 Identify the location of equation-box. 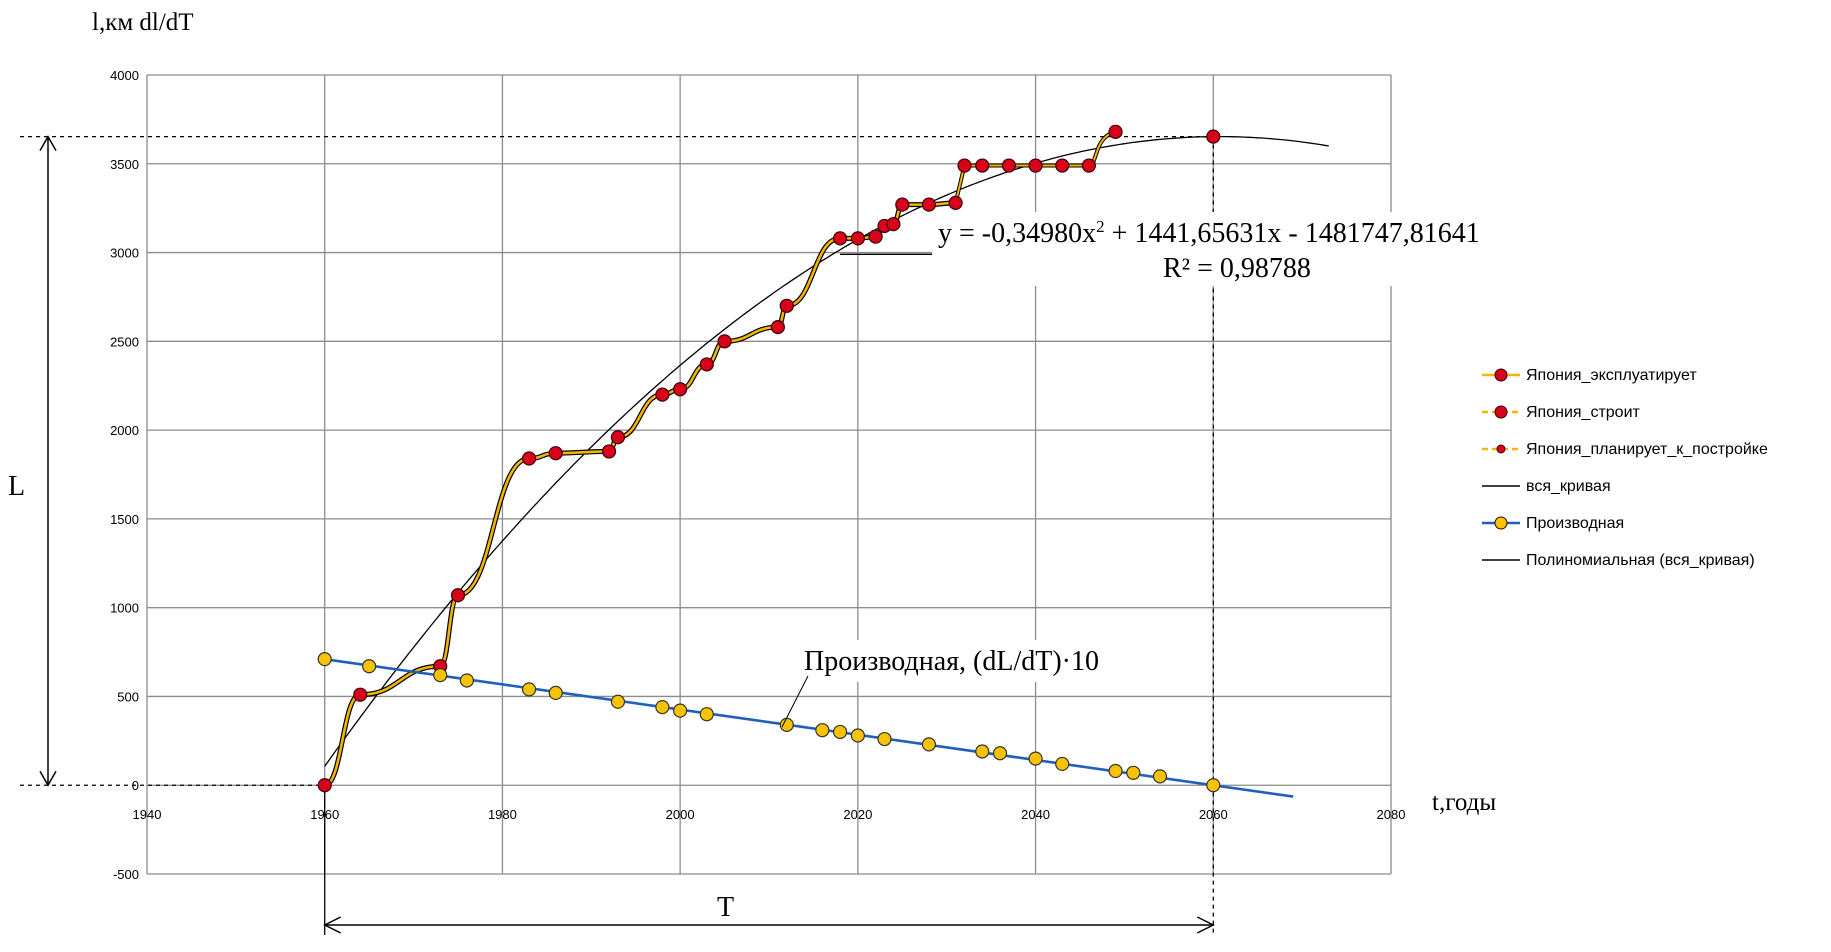
(1252, 249).